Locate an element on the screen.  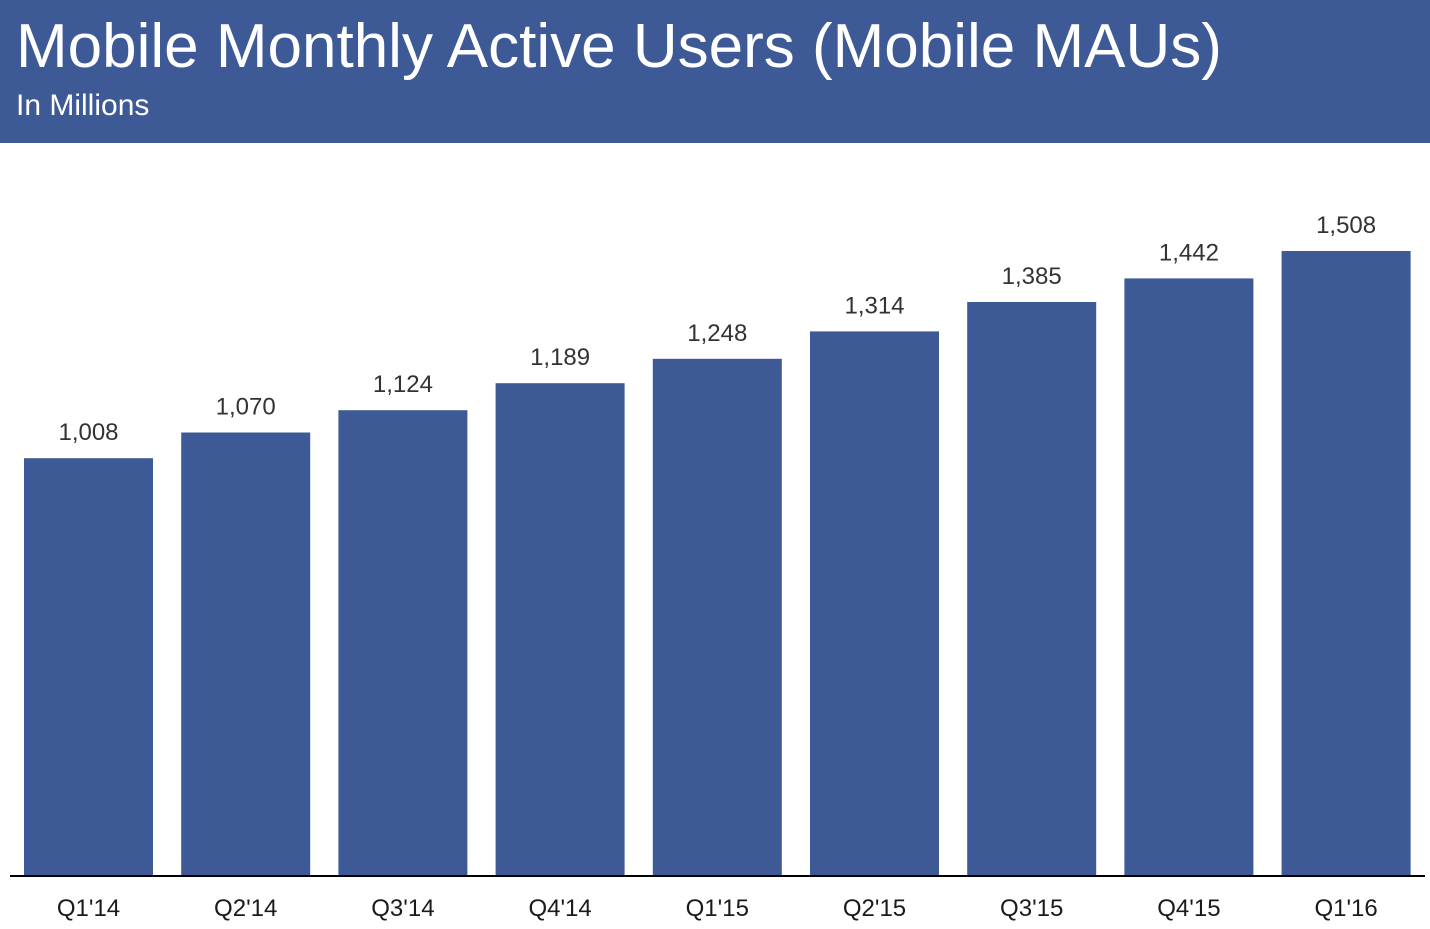
data-label: 1,070 is located at coordinates (246, 407).